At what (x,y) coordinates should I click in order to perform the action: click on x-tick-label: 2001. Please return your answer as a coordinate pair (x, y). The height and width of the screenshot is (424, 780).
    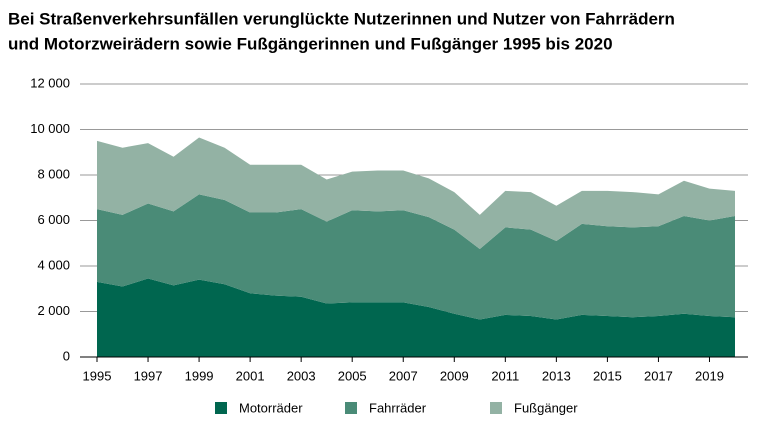
    Looking at the image, I should click on (250, 375).